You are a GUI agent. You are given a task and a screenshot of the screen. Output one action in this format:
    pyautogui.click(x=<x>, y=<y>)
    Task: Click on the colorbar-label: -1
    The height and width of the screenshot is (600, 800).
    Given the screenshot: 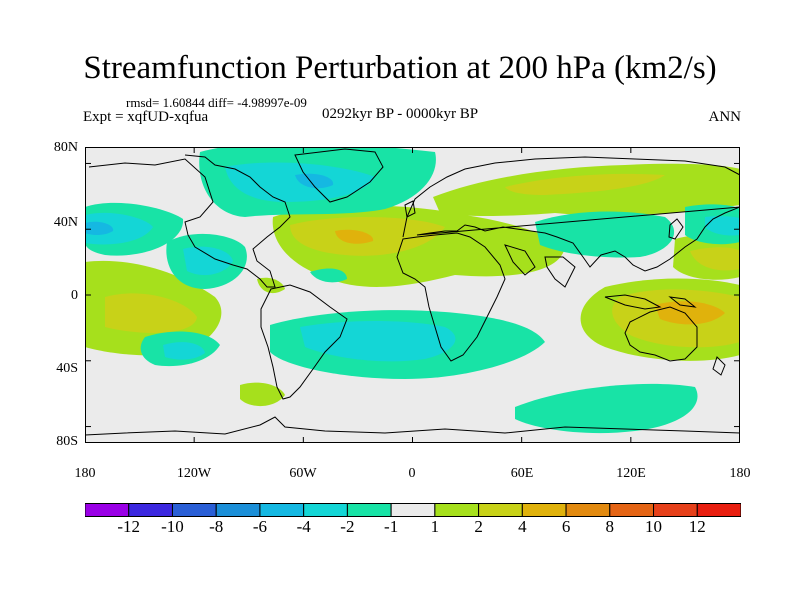 What is the action you would take?
    pyautogui.click(x=391, y=526)
    